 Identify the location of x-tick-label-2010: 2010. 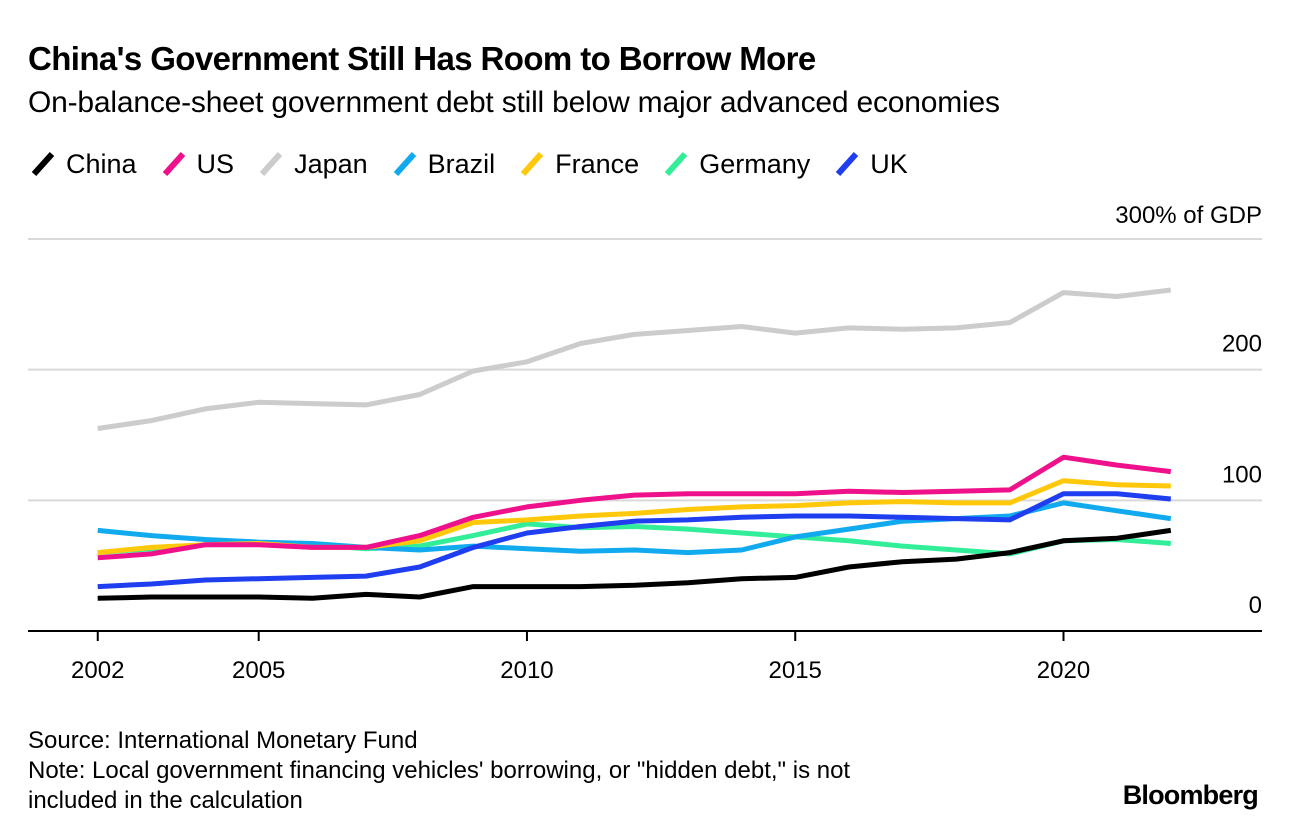
(526, 670).